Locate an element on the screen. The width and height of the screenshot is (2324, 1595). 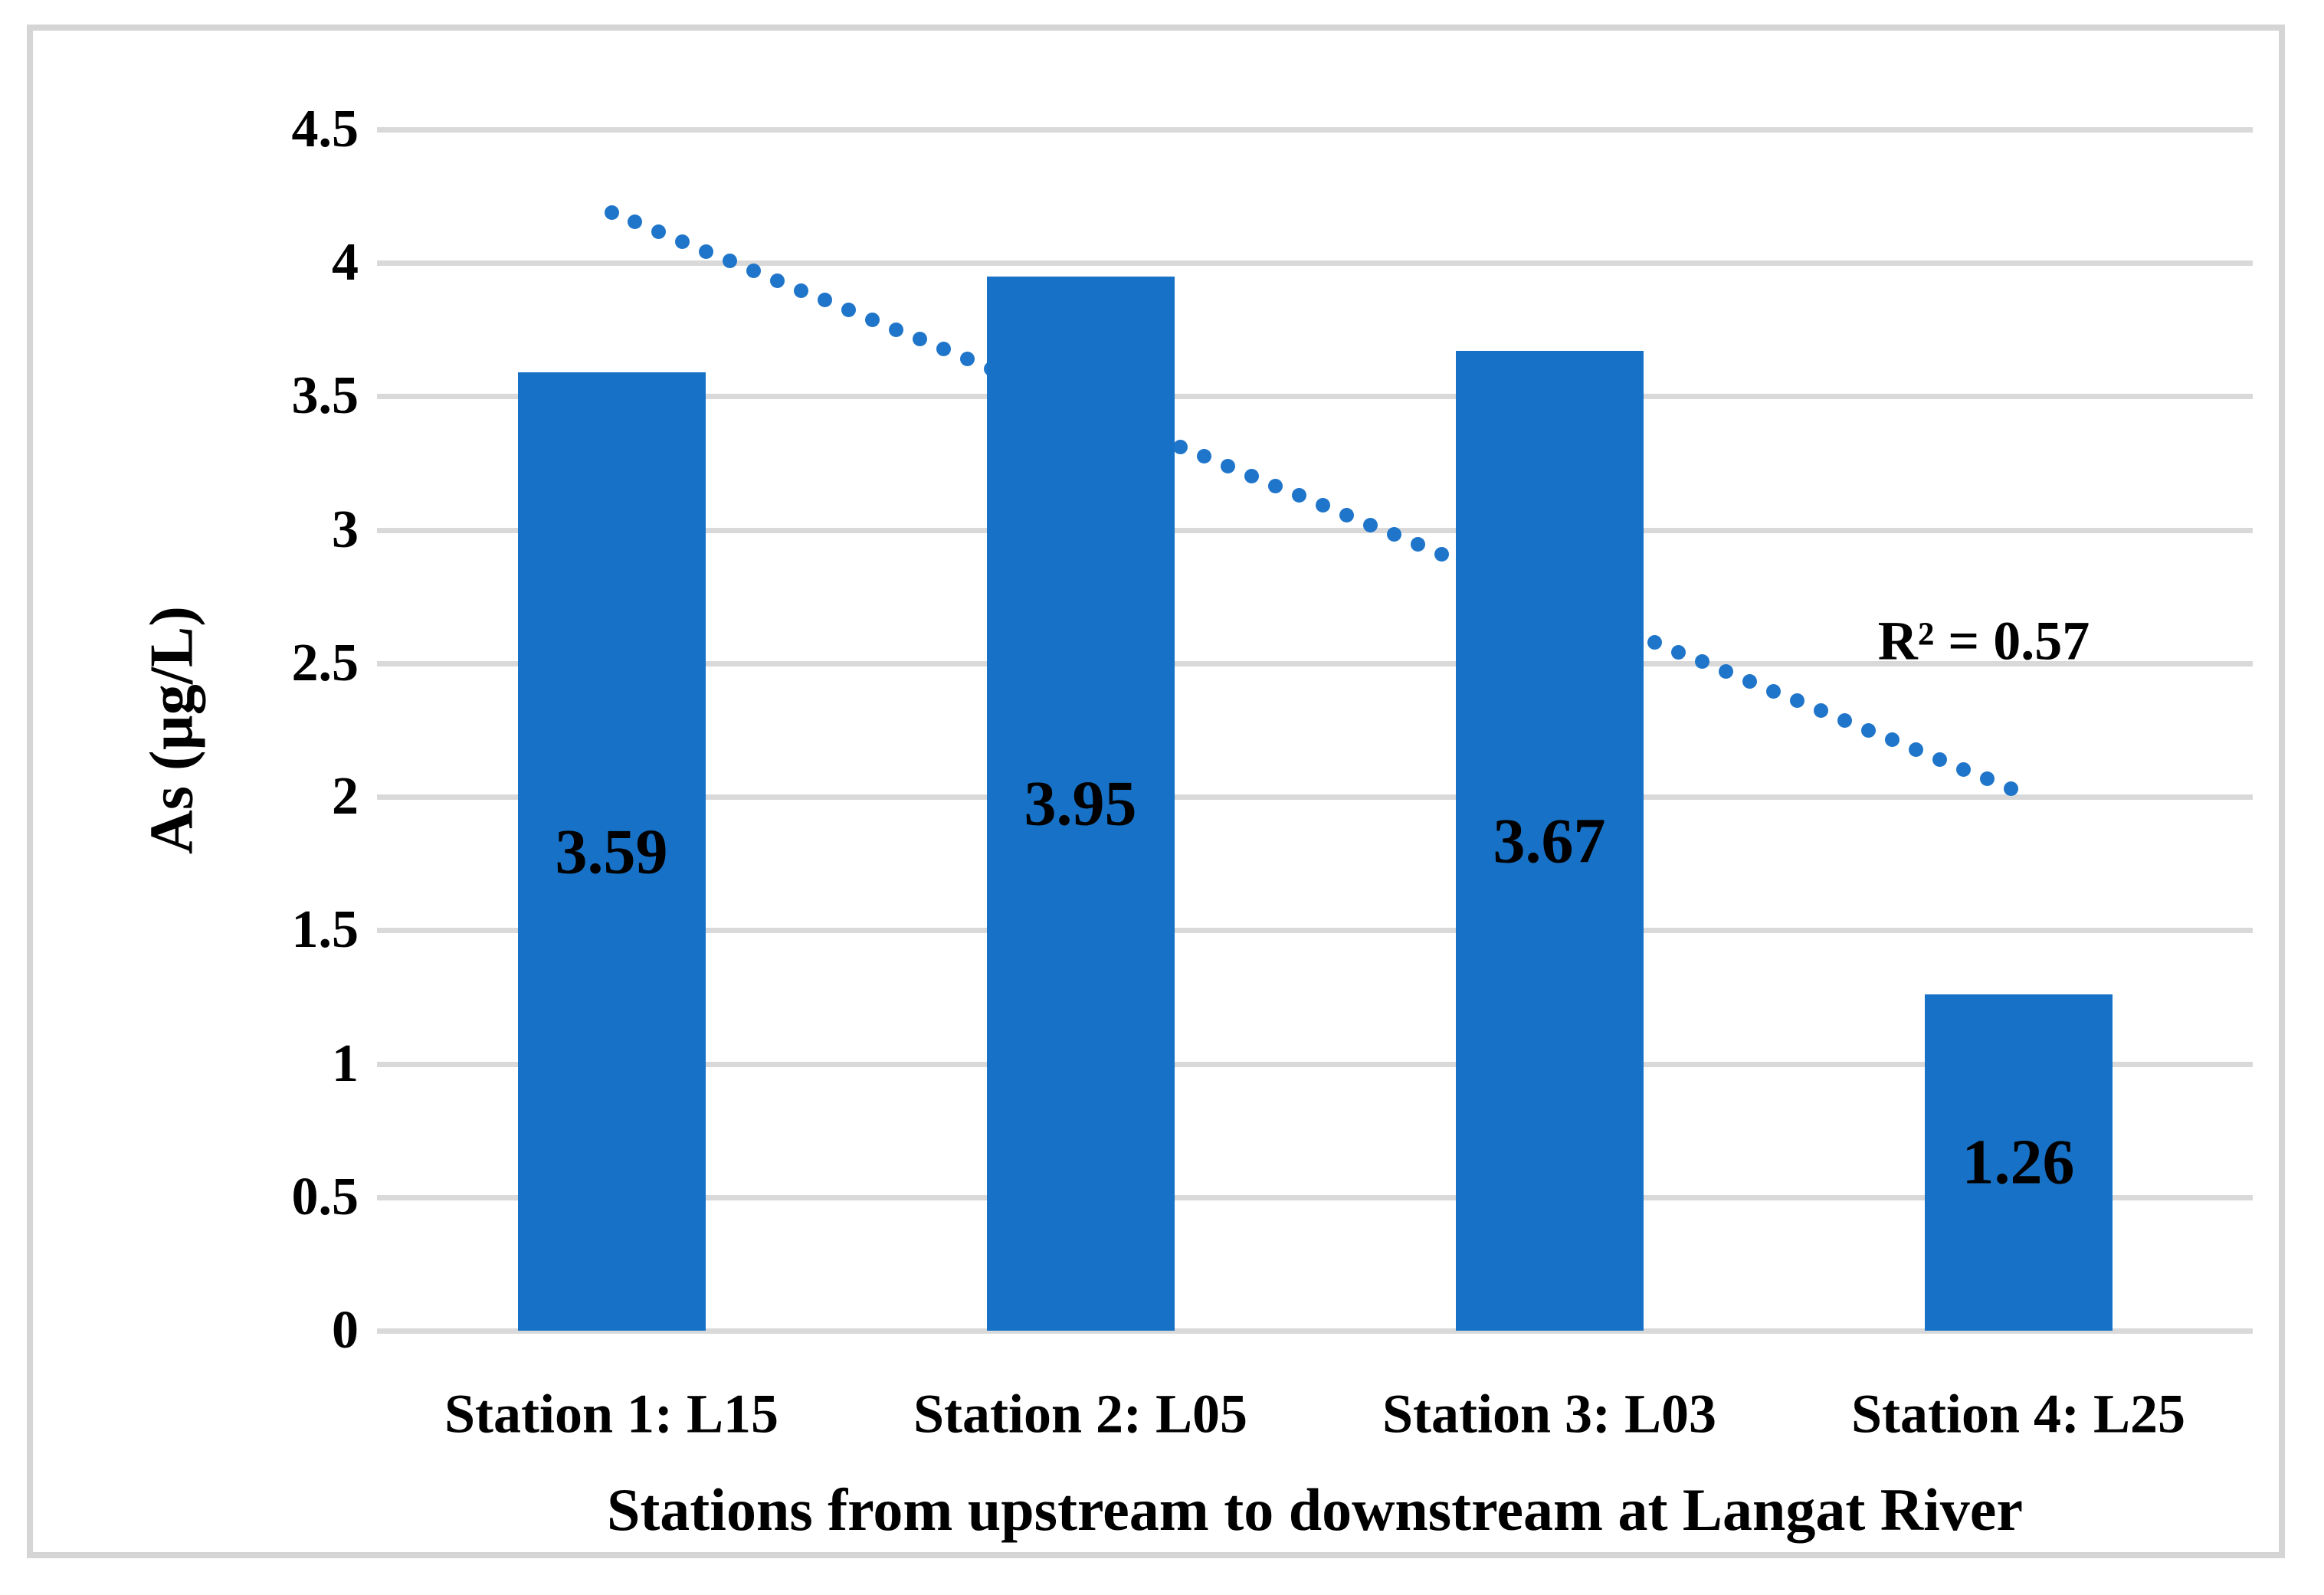
gridline-1.5 is located at coordinates (1315, 931).